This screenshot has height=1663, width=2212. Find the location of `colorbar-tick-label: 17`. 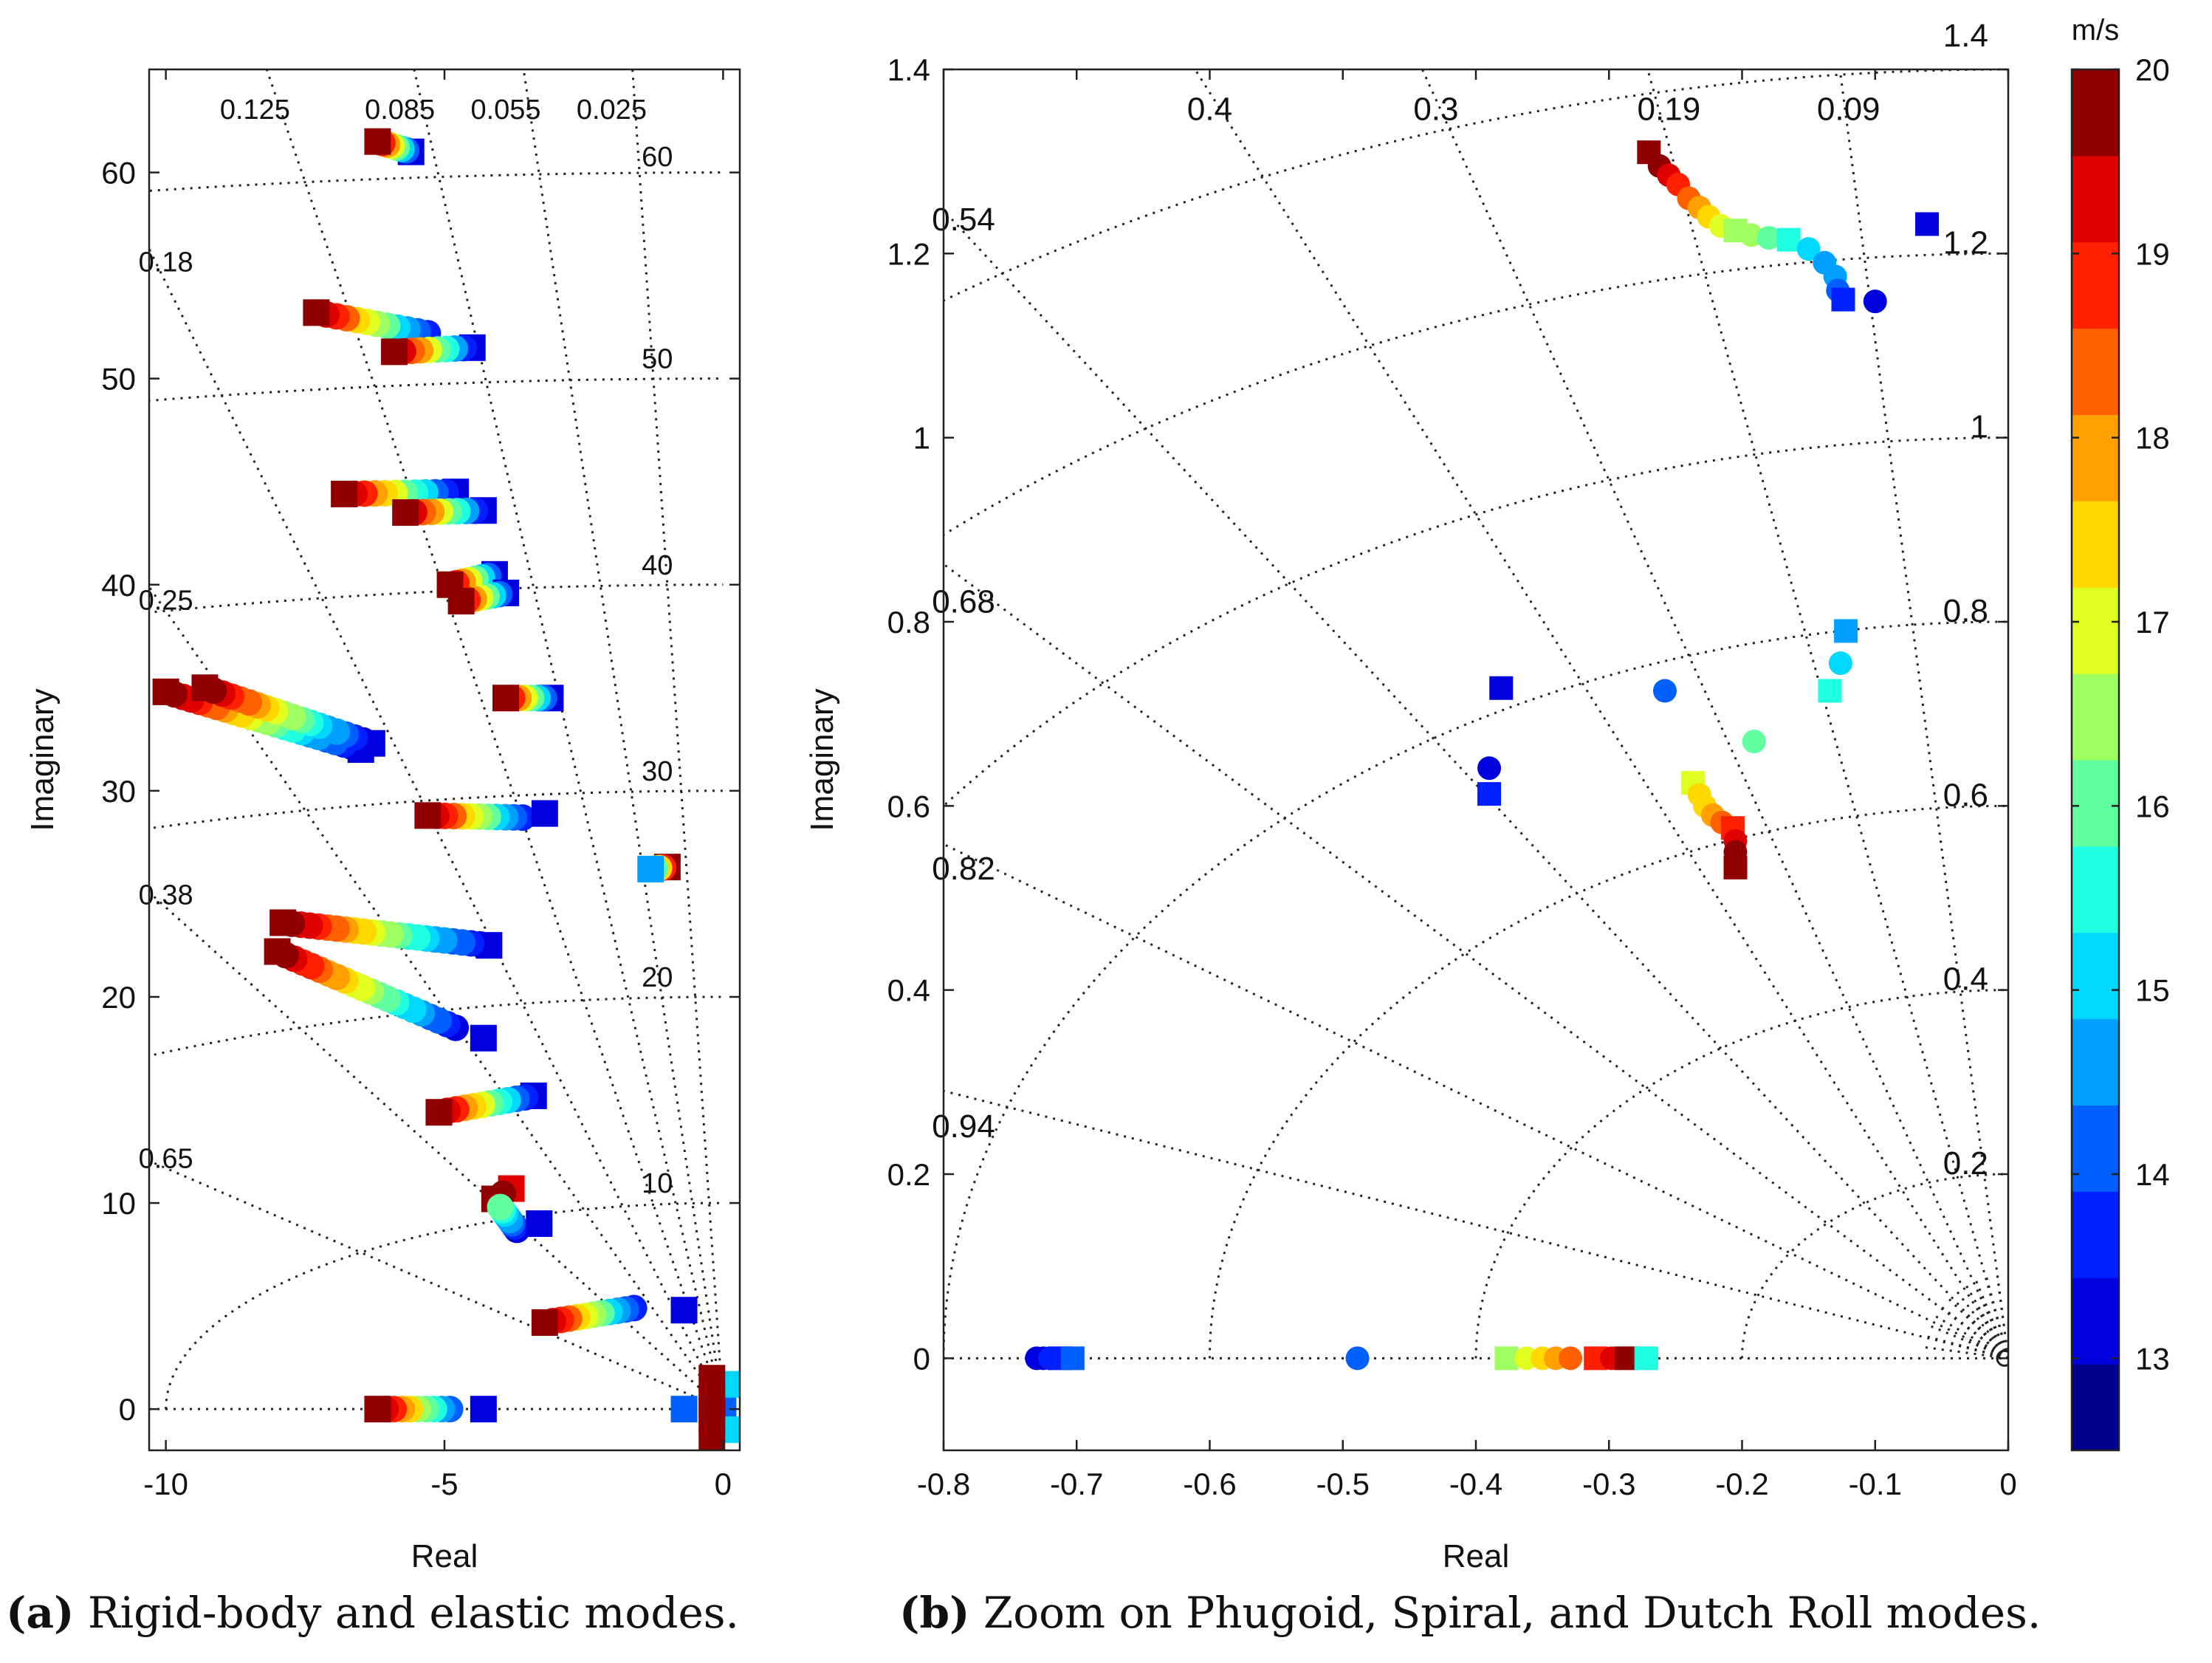

colorbar-tick-label: 17 is located at coordinates (2152, 622).